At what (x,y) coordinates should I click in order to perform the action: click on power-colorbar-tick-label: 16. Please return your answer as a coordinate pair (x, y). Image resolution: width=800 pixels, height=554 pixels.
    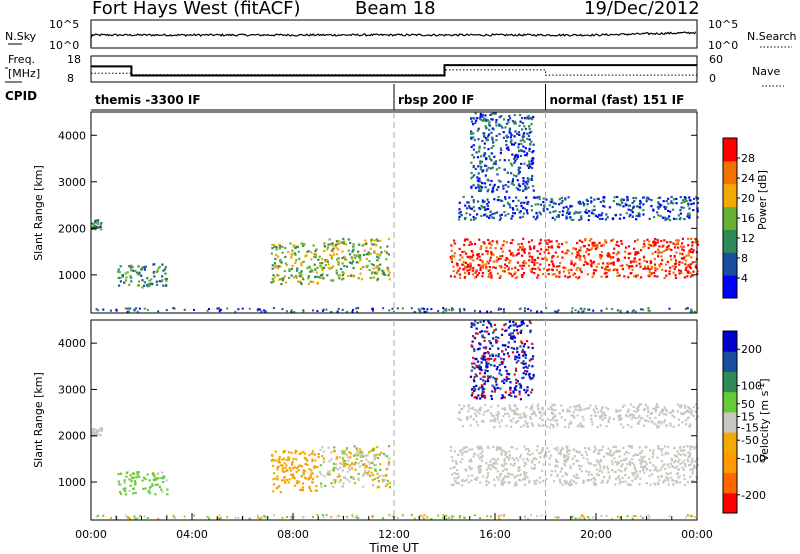
    Looking at the image, I should click on (748, 218).